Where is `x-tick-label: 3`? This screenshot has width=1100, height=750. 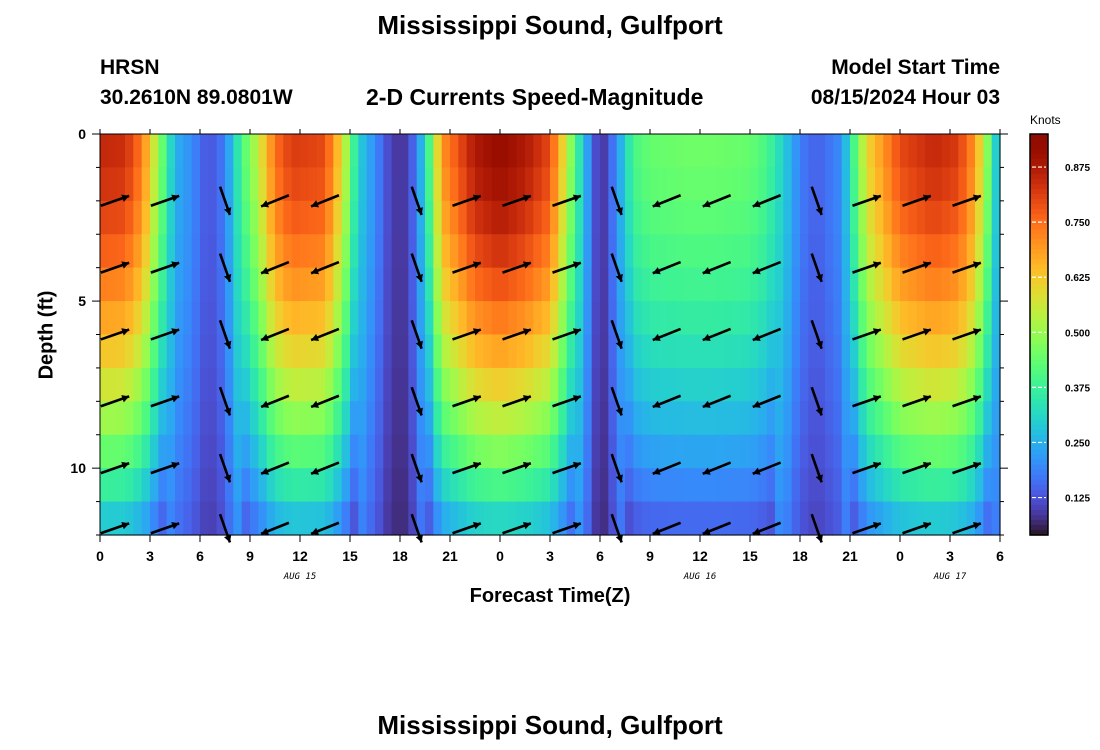
x-tick-label: 3 is located at coordinates (550, 556).